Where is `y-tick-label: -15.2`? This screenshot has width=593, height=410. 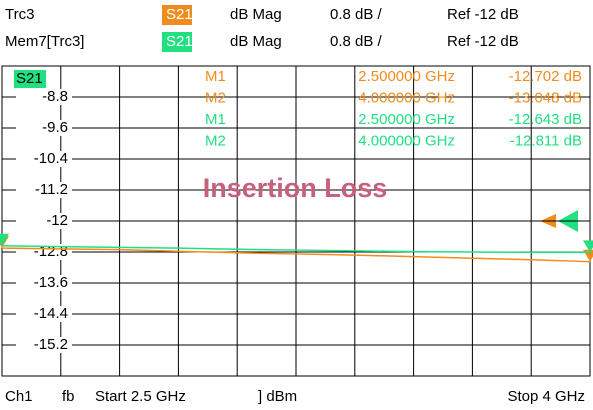 y-tick-label: -15.2 is located at coordinates (51, 344).